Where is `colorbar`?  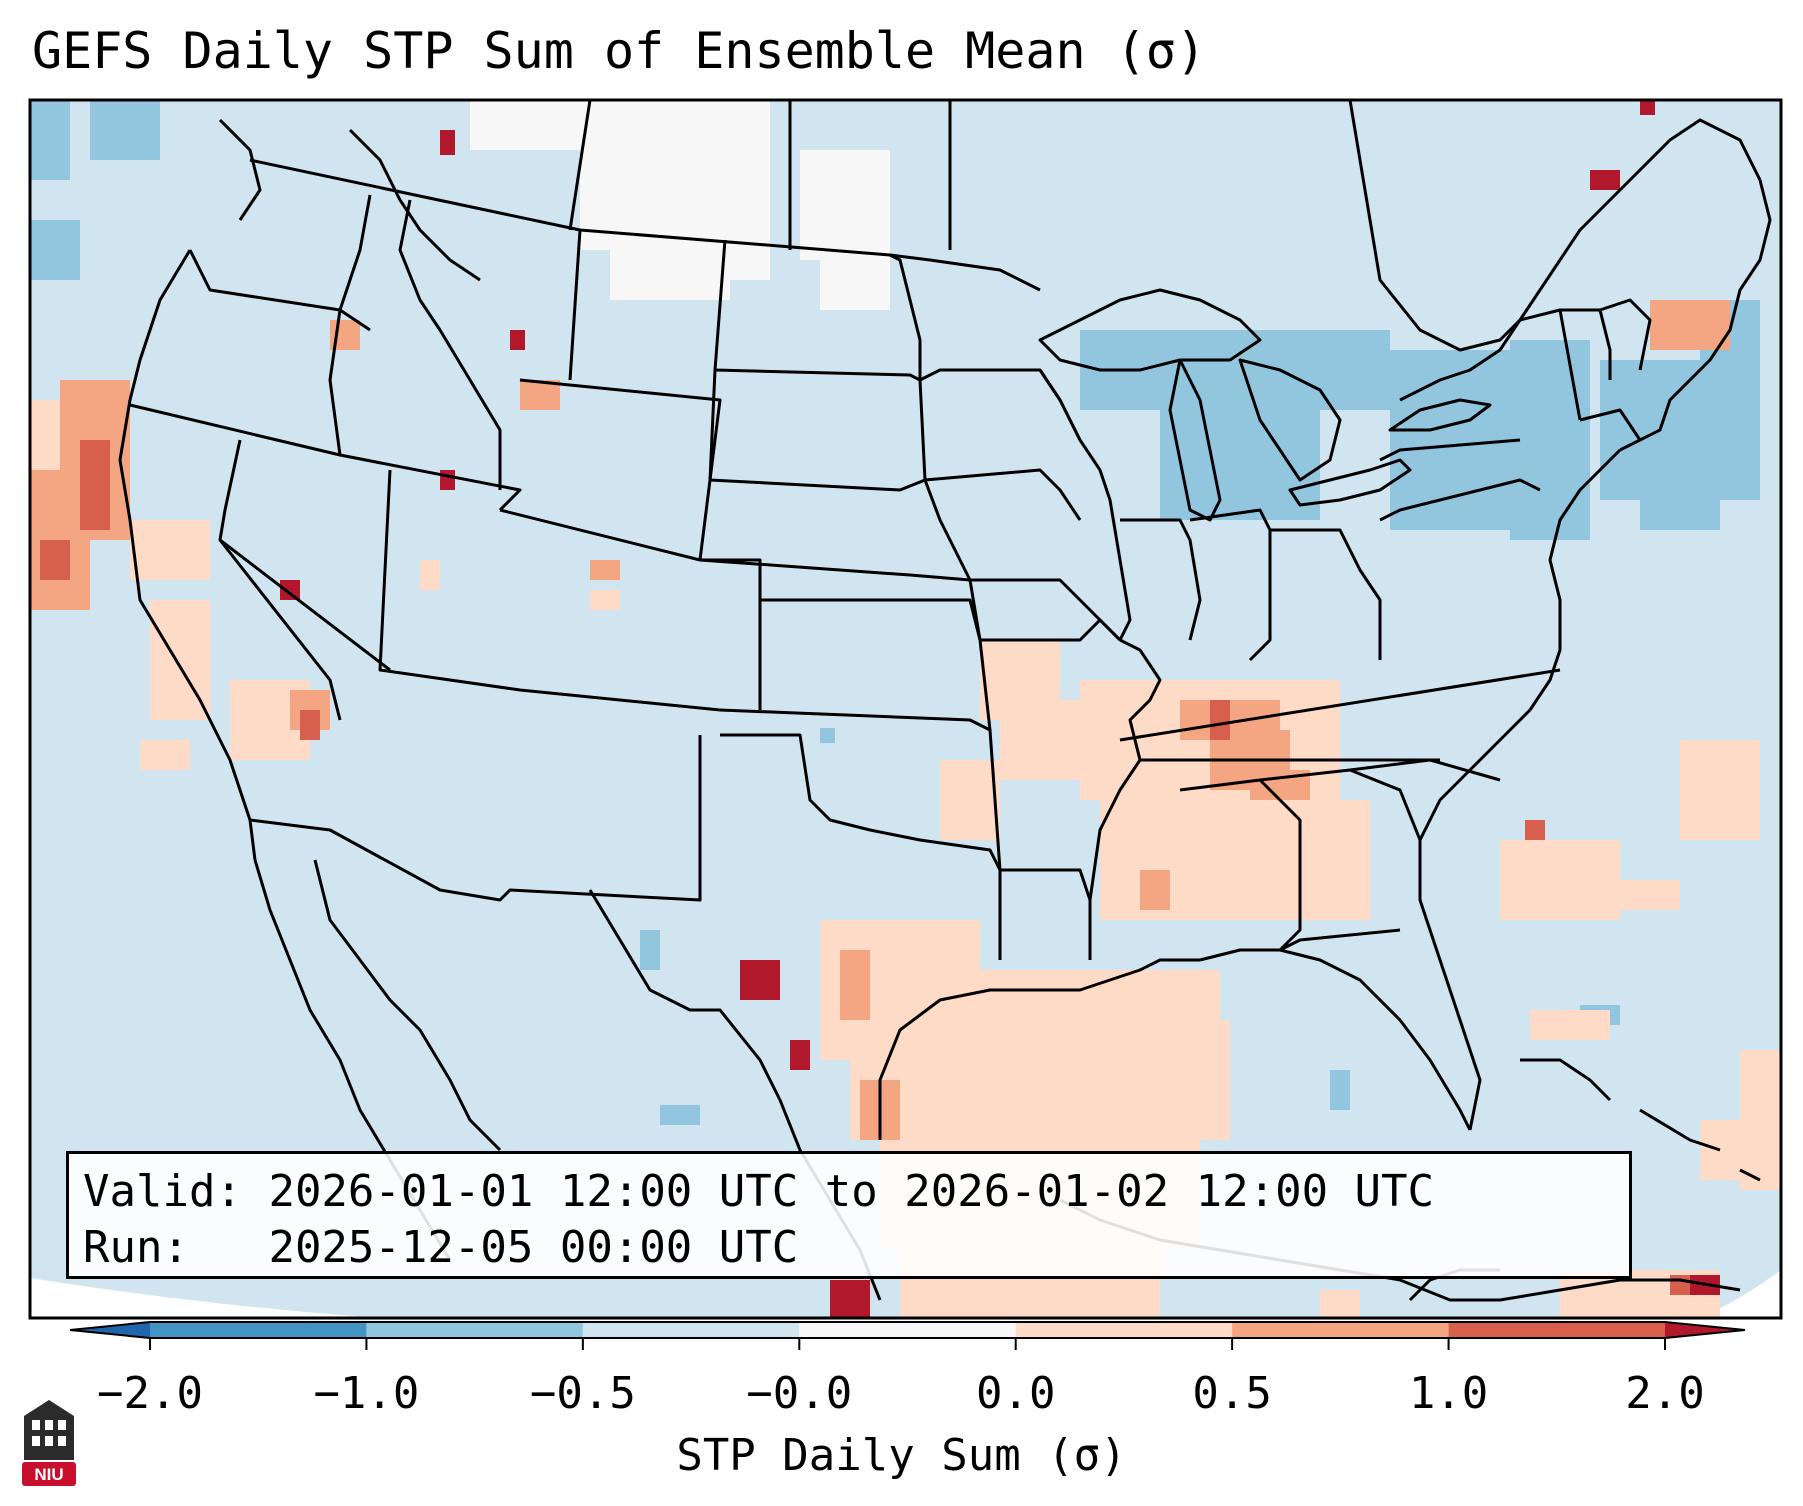
colorbar is located at coordinates (907, 1335).